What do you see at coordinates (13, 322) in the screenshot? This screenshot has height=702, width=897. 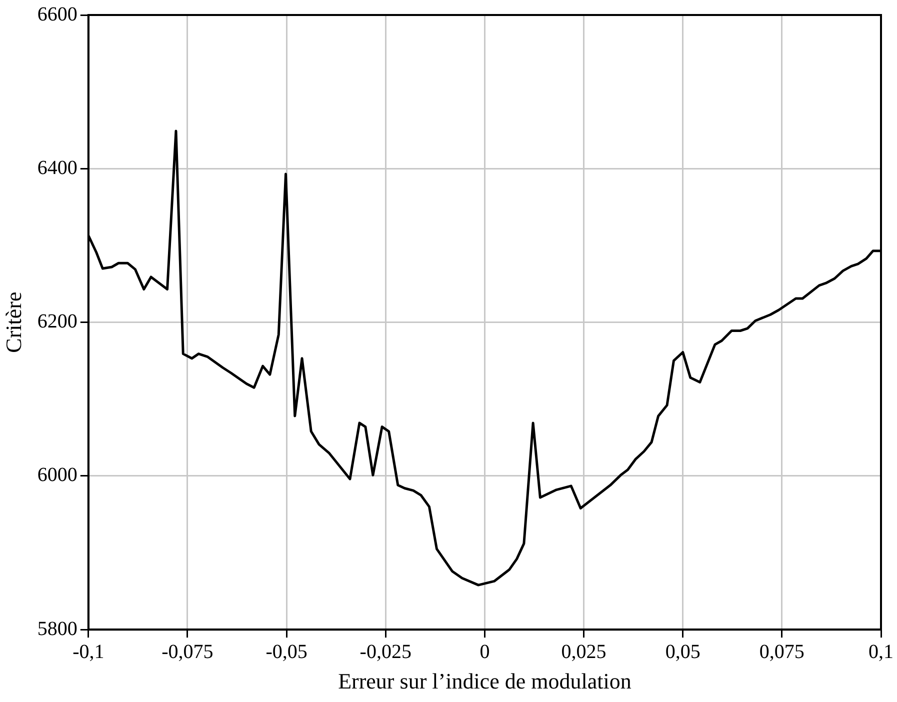 I see `y-axis-title: Critère` at bounding box center [13, 322].